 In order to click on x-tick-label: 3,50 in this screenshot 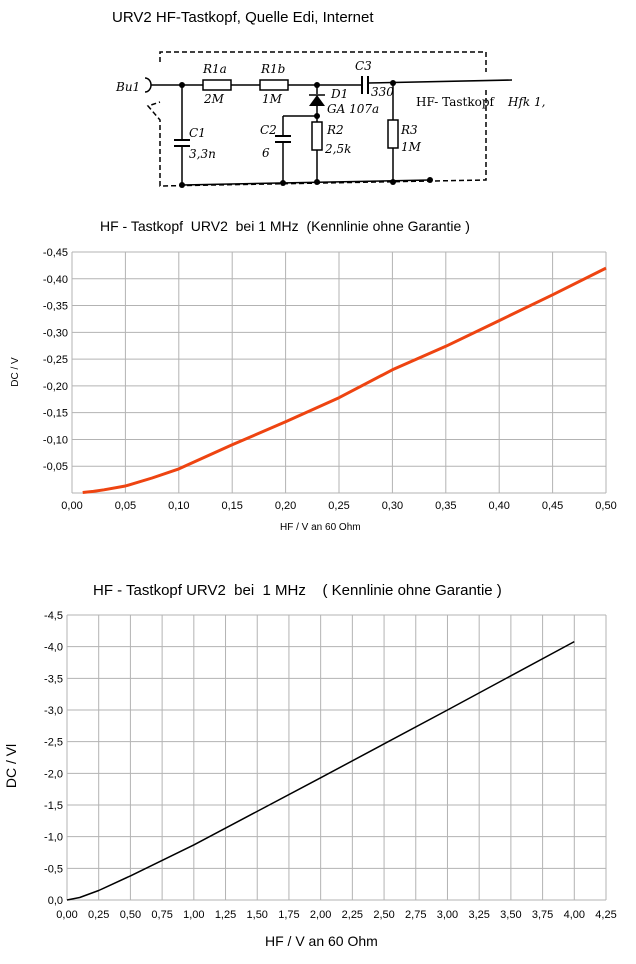, I will do `click(510, 915)`.